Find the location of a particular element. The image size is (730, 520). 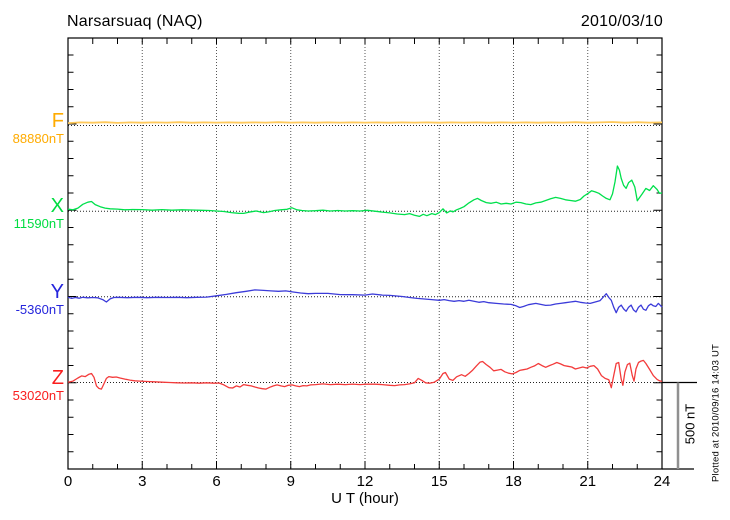

channel-letter-y: Y is located at coordinates (57, 291).